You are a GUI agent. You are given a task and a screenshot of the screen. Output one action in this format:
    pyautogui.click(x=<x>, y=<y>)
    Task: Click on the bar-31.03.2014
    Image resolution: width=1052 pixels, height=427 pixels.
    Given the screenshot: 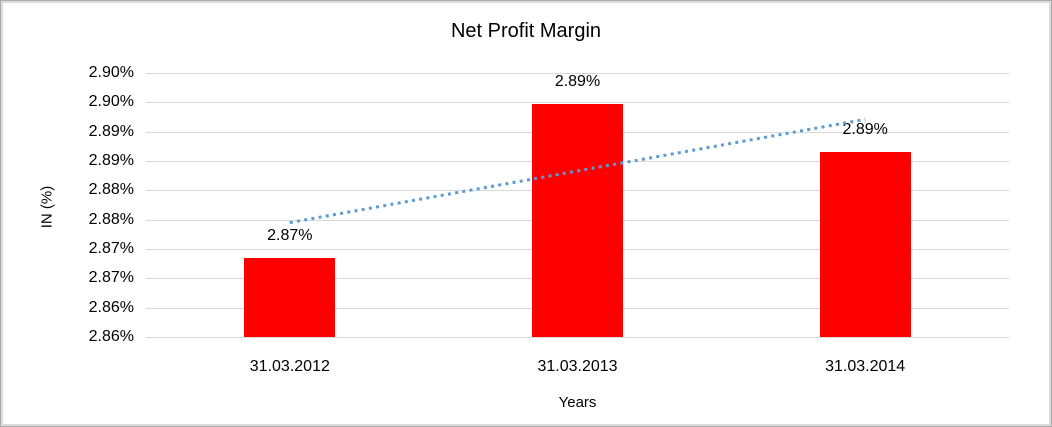 What is the action you would take?
    pyautogui.click(x=865, y=244)
    